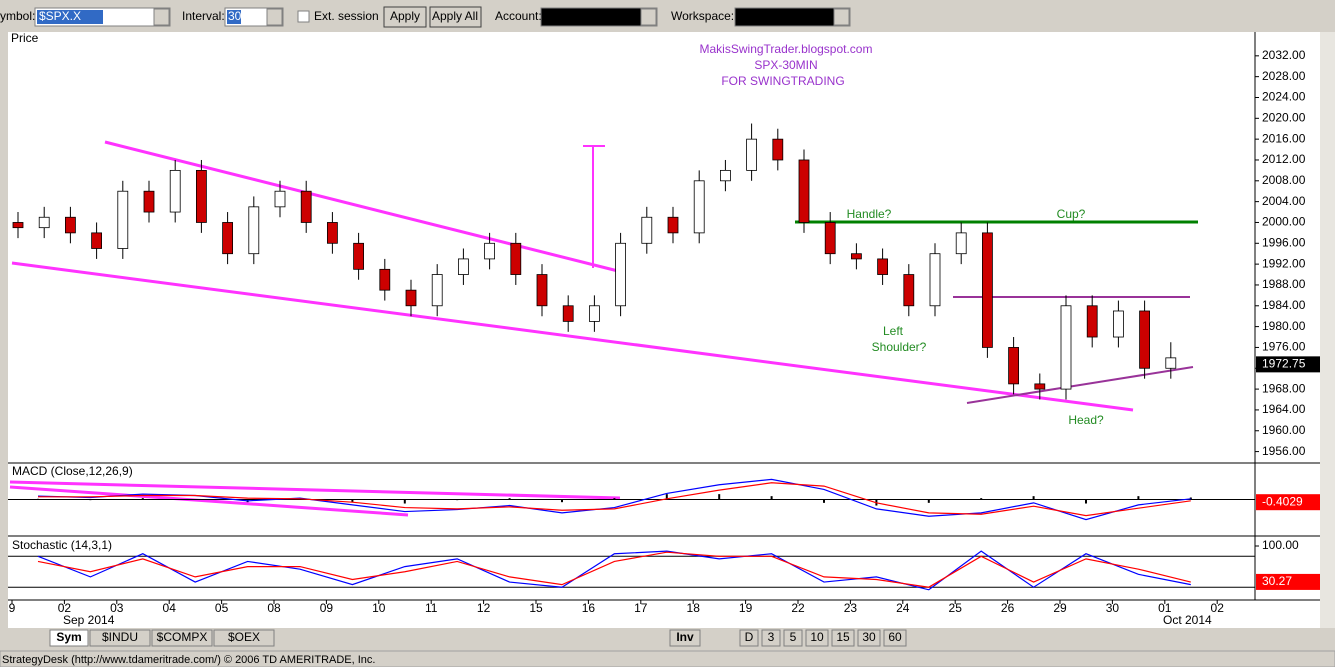 The height and width of the screenshot is (667, 1335). I want to click on y-tick-label: 2000.00, so click(1284, 222).